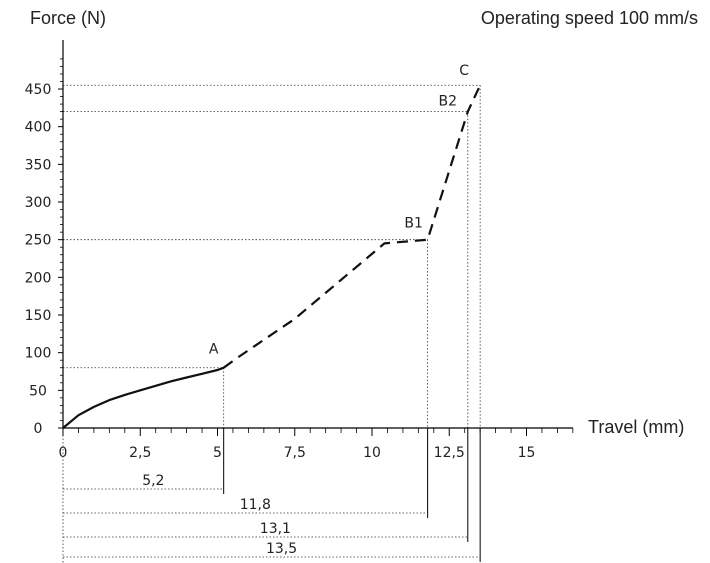 This screenshot has height=563, width=710. What do you see at coordinates (38, 354) in the screenshot?
I see `y-tick-label: 100` at bounding box center [38, 354].